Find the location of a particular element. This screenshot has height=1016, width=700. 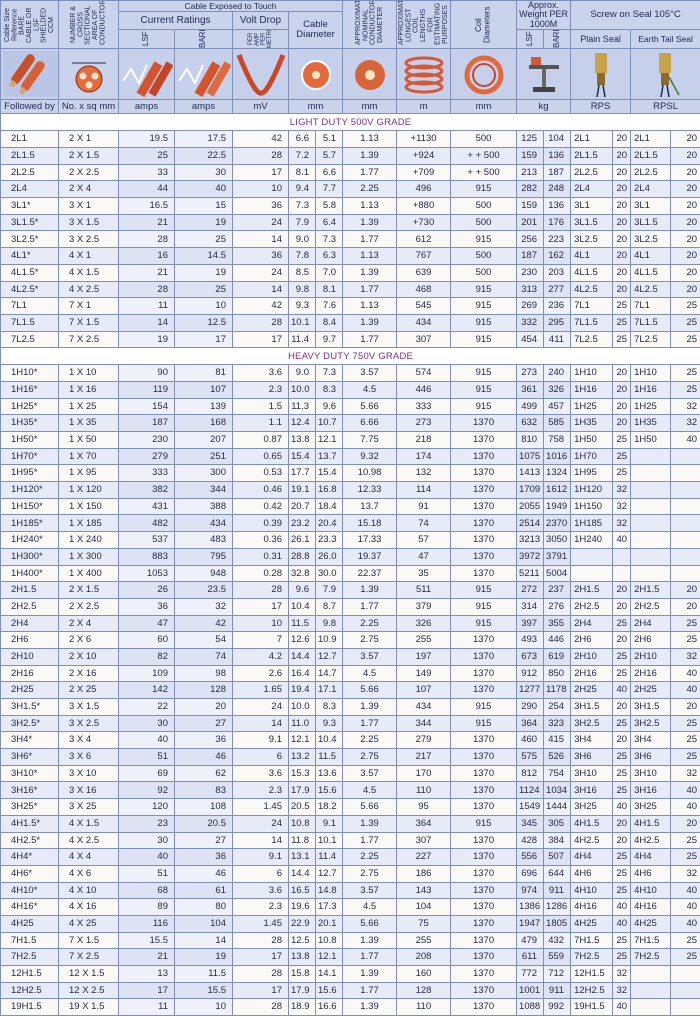

coil-length: 217 is located at coordinates (424, 757).